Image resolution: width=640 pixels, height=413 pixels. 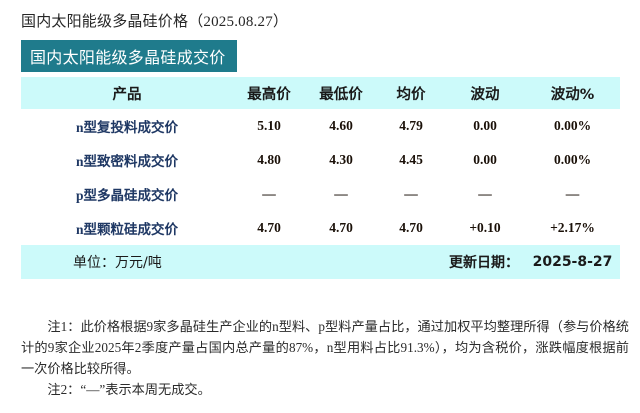 I want to click on column-header-product: 产品, so click(x=127, y=94).